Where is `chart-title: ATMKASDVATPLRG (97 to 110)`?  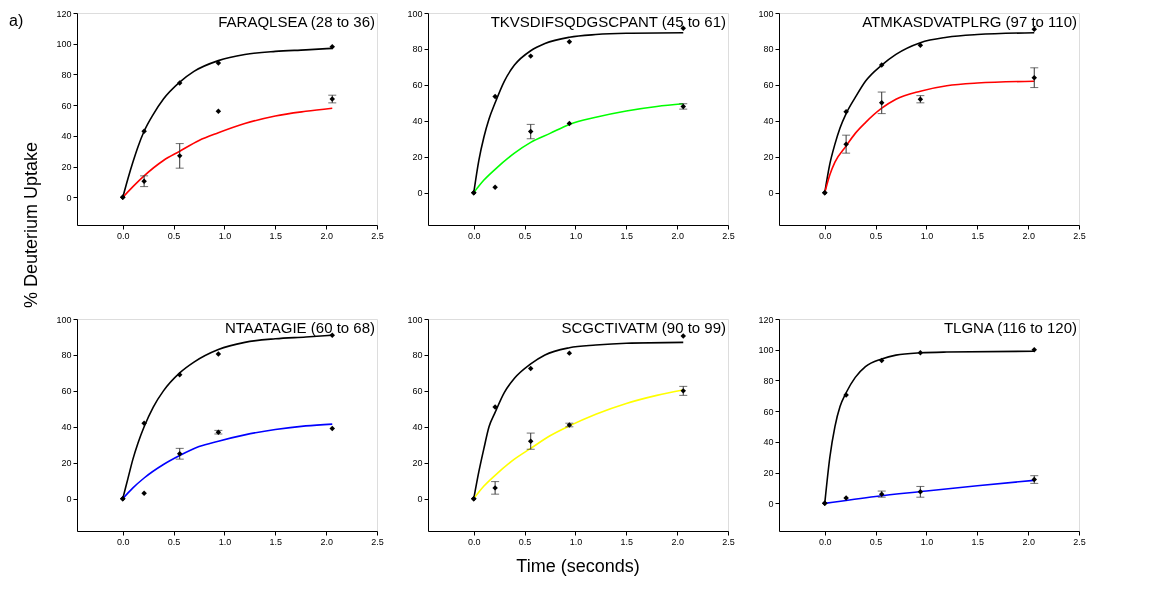
chart-title: ATMKASDVATPLRG (97 to 110) is located at coordinates (969, 21).